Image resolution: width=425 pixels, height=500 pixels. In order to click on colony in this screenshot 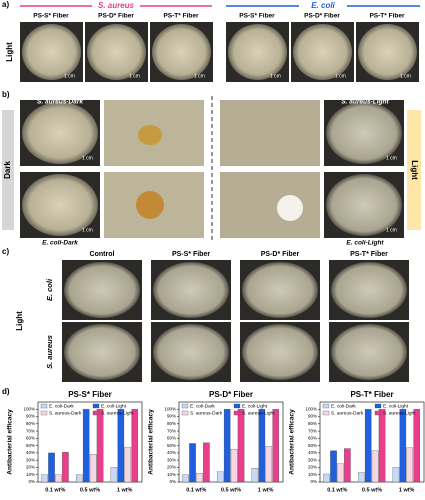, I will do `click(290, 208)`.